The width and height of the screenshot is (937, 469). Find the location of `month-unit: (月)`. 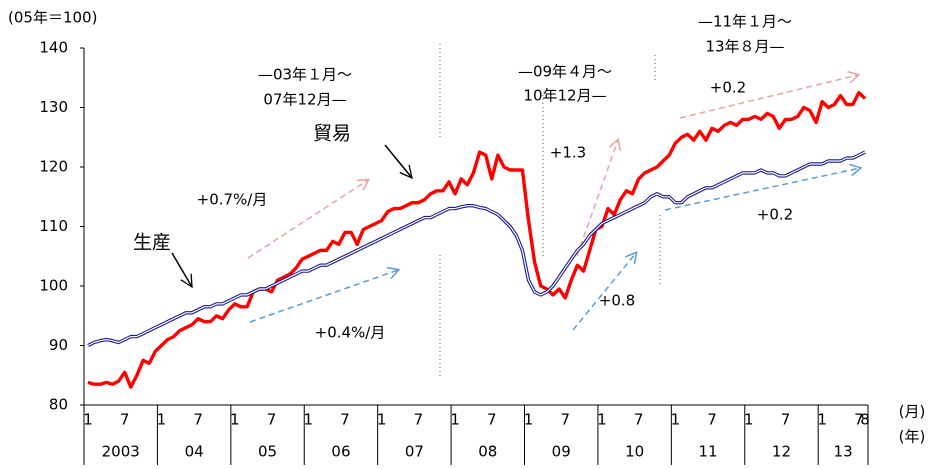

month-unit: (月) is located at coordinates (912, 412).